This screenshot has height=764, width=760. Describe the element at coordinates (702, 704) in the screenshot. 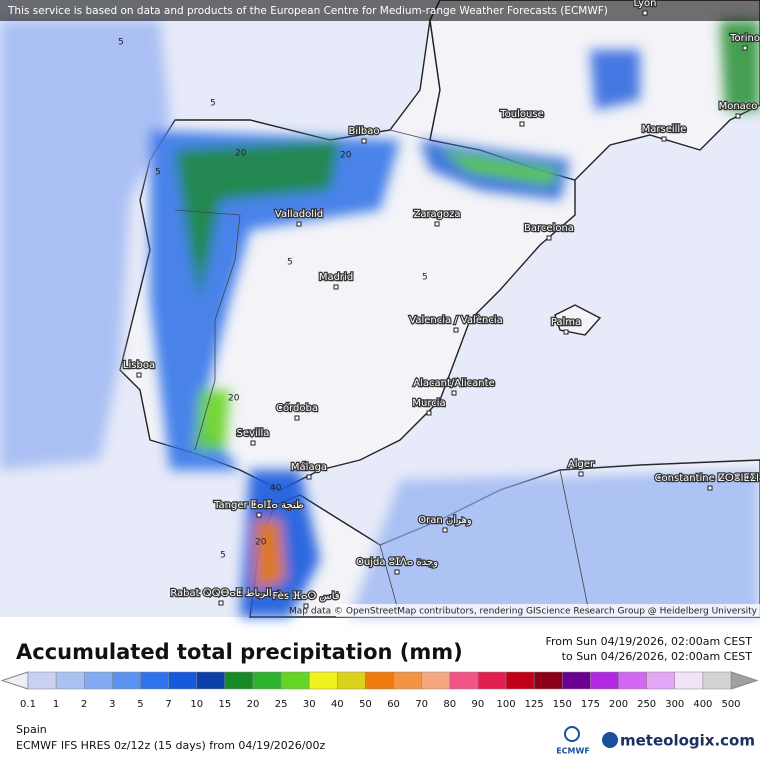

I see `legend-label: 400` at that location.